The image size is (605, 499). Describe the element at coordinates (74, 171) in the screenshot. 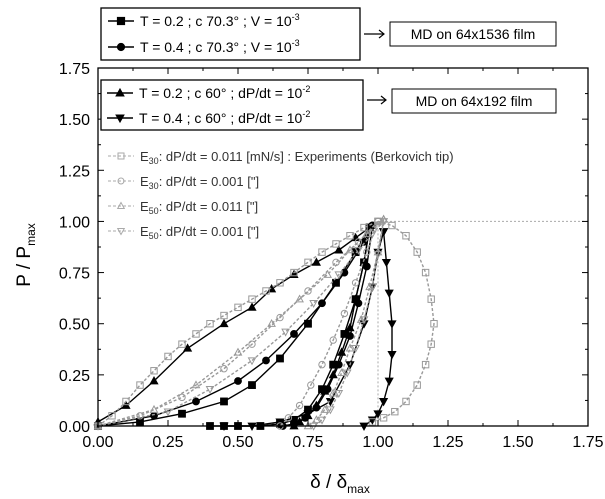

I see `y-tick-label: 1.25` at that location.